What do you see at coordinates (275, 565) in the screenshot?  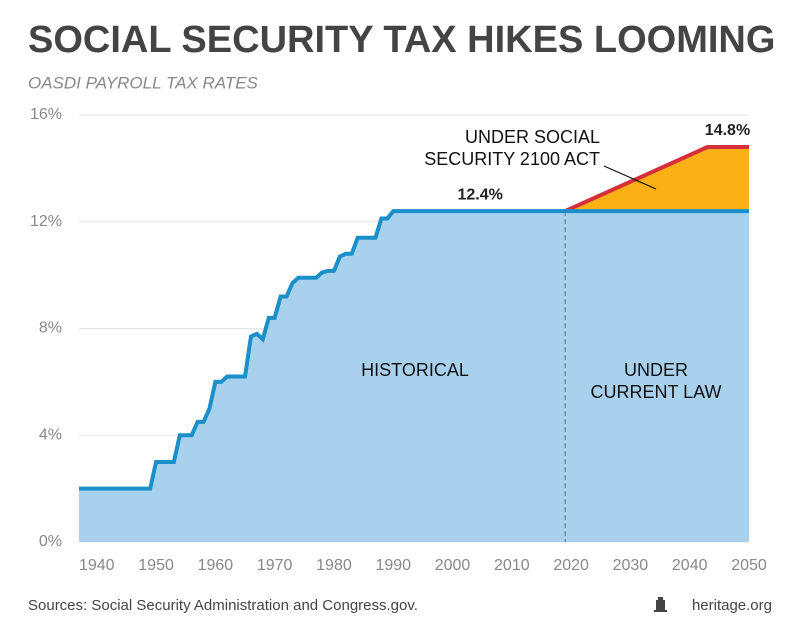 I see `x-tick-label: 1970` at bounding box center [275, 565].